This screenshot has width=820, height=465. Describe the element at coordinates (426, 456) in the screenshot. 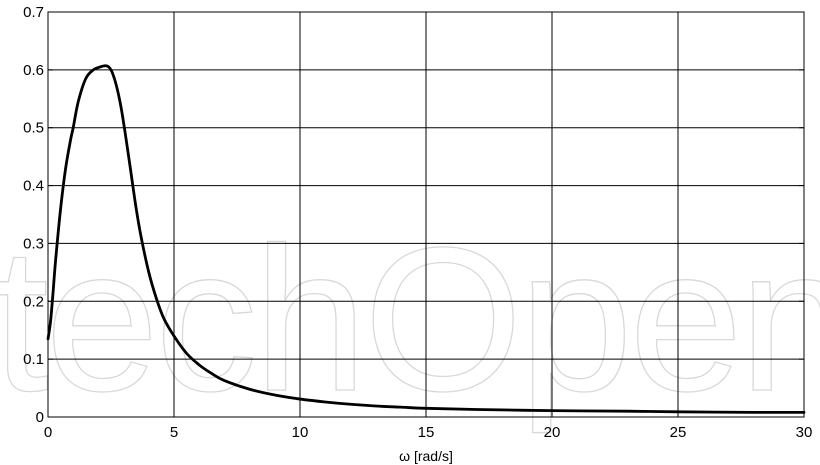

I see `x-axis-label: ω [rad/s]` at that location.